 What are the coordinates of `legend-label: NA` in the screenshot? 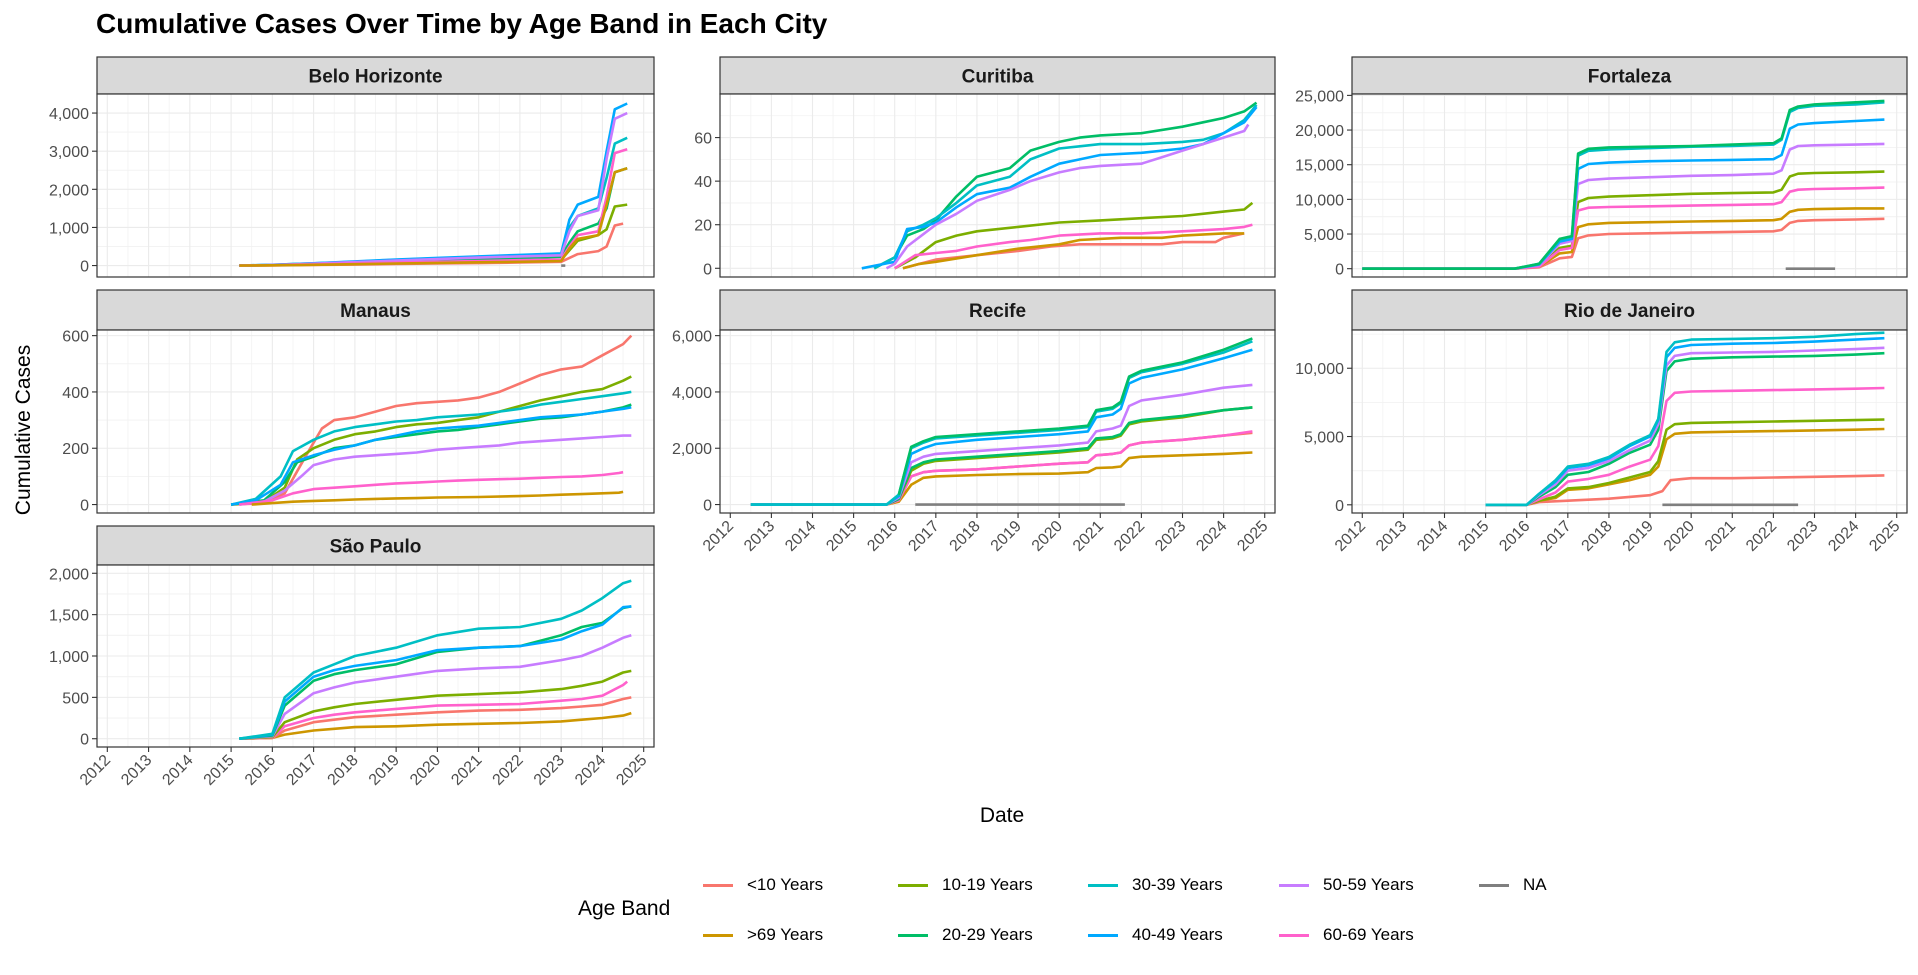 It's located at (1535, 884).